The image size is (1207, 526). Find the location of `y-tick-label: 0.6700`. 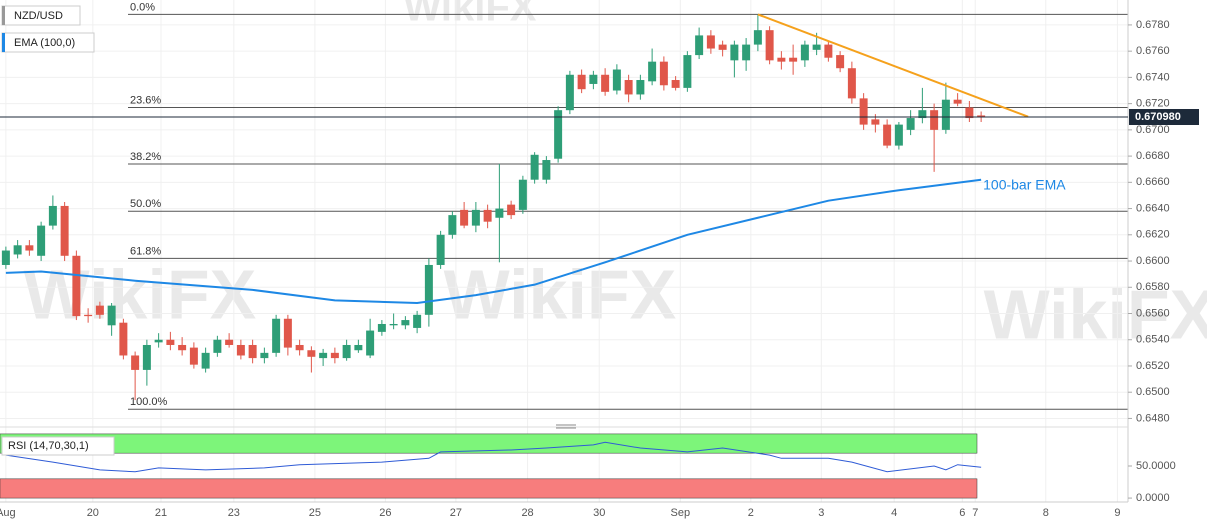

y-tick-label: 0.6700 is located at coordinates (1153, 130).